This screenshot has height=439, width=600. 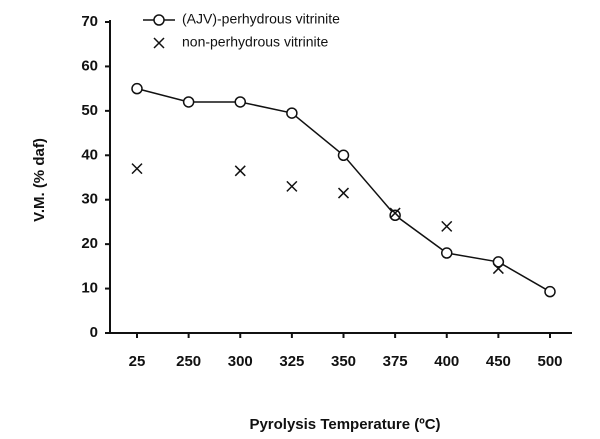 I want to click on y-tick-label: 10, so click(x=89, y=288).